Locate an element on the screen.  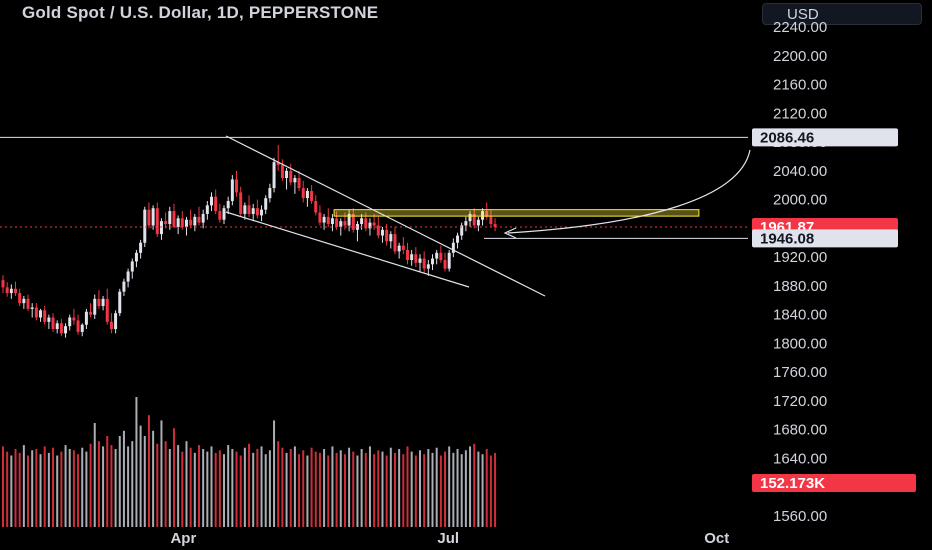
resistance-zone is located at coordinates (516, 213).